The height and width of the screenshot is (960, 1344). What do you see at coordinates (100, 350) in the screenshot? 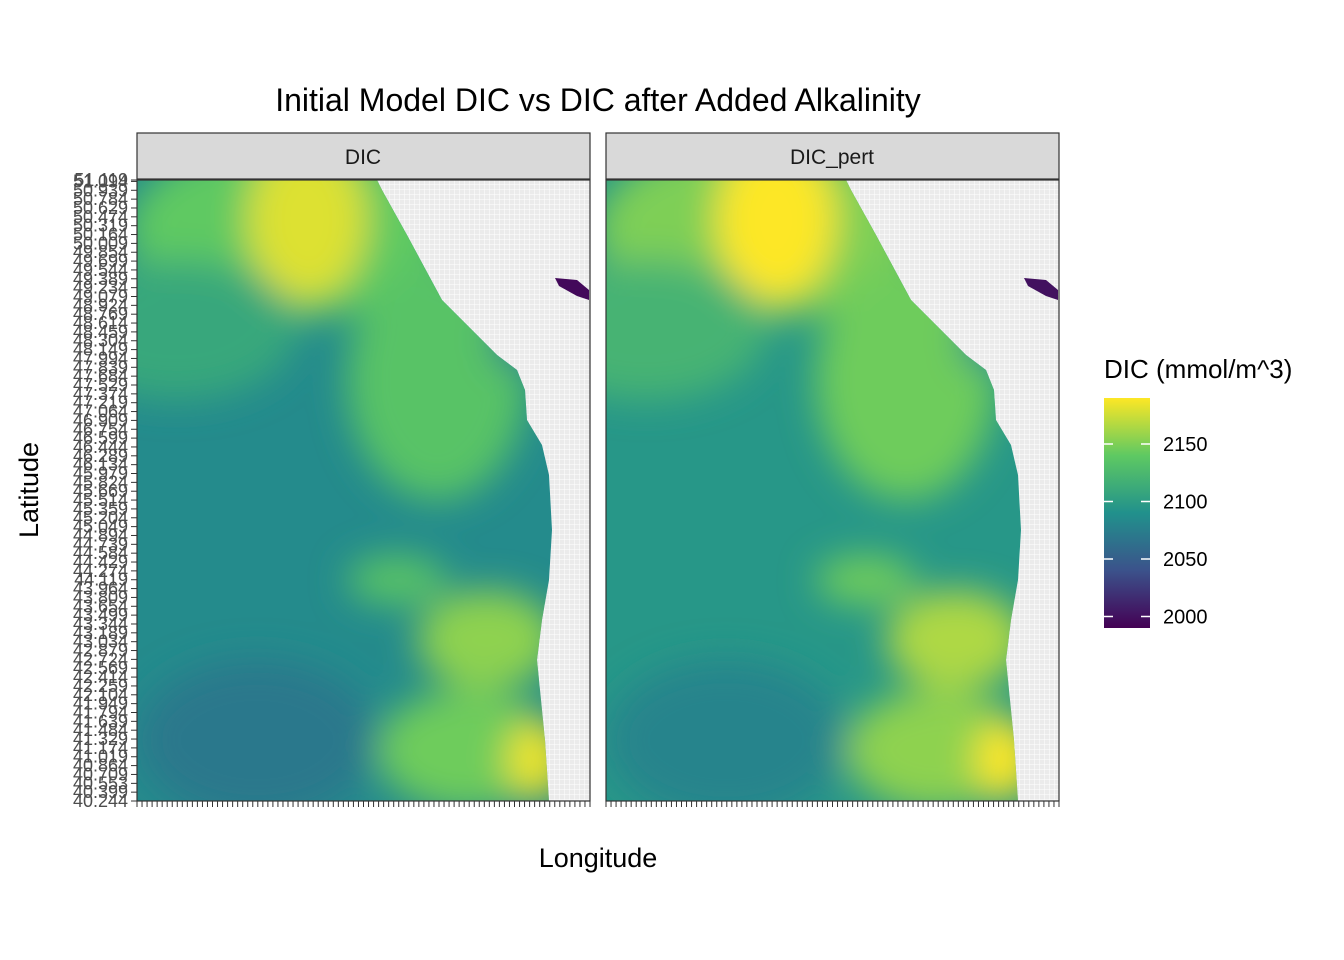
I see `y-tick-label: 48.149` at bounding box center [100, 350].